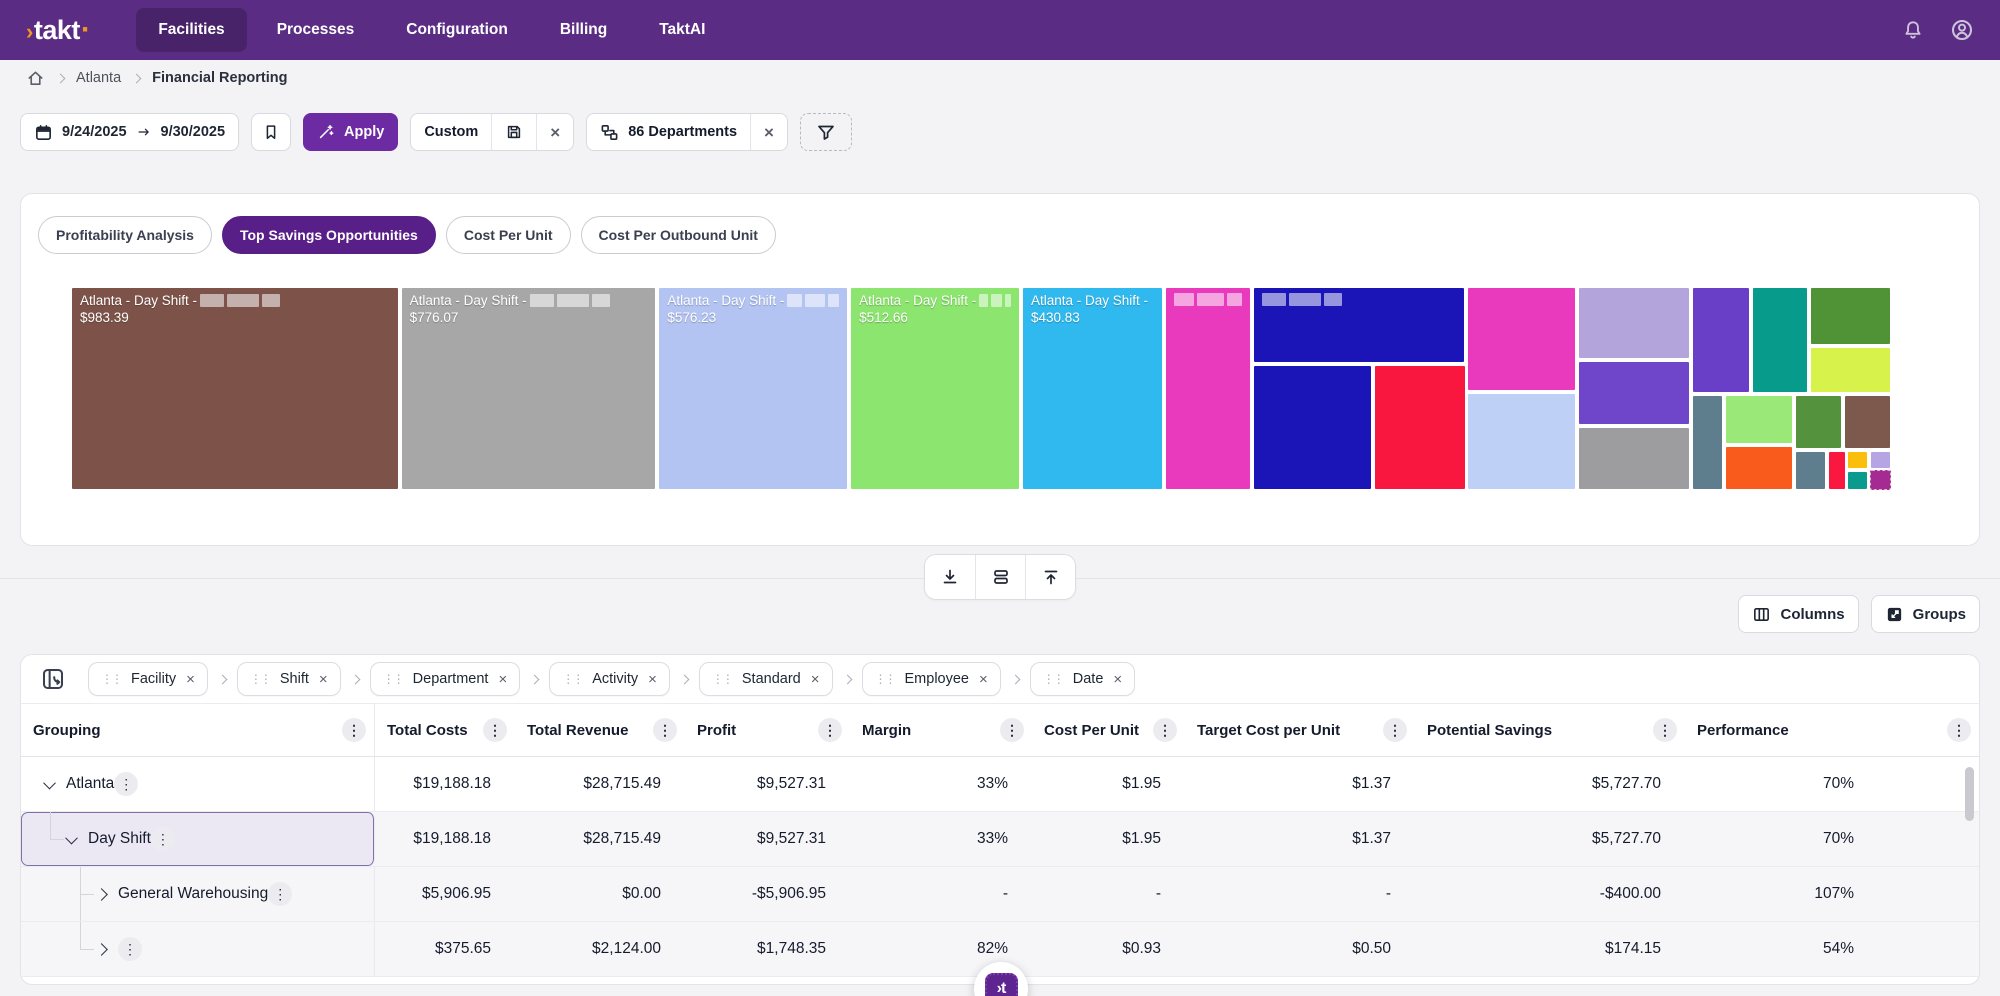 Image resolution: width=2000 pixels, height=996 pixels. I want to click on apply-button: Apply, so click(351, 132).